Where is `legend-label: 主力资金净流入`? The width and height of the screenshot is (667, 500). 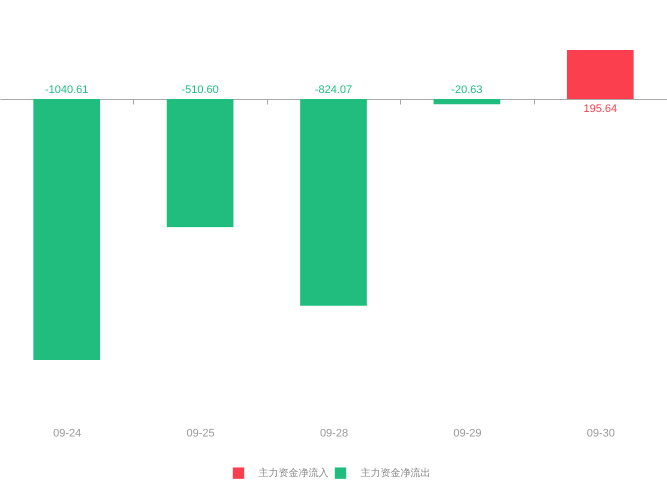 legend-label: 主力资金净流入 is located at coordinates (293, 473).